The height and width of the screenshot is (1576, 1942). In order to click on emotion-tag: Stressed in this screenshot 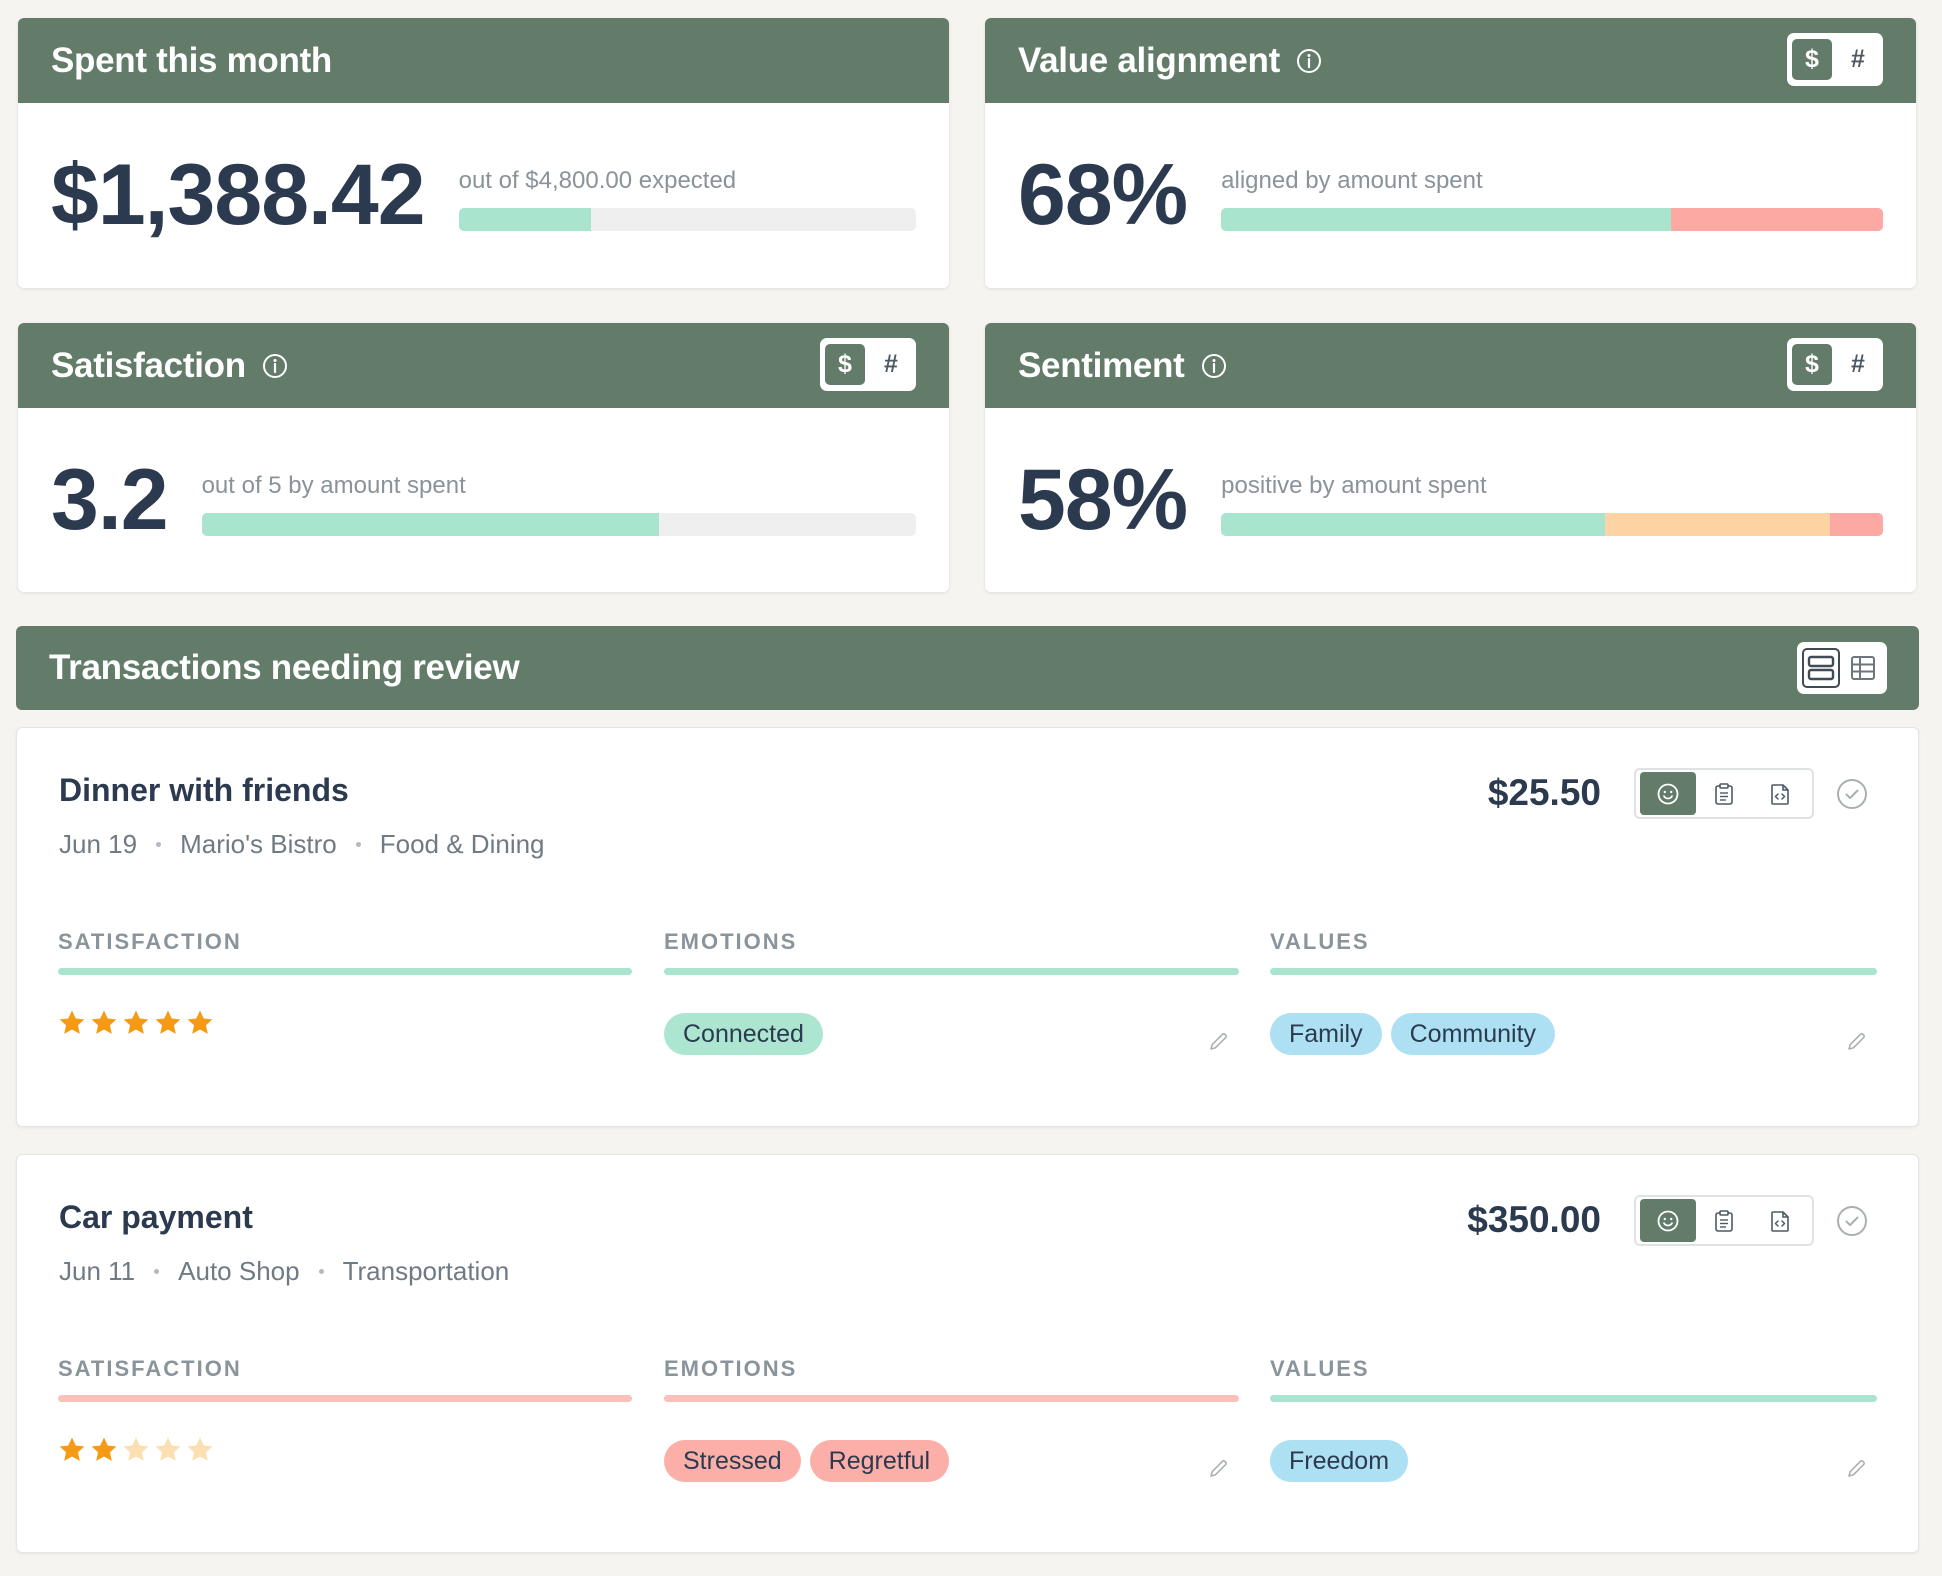, I will do `click(732, 1461)`.